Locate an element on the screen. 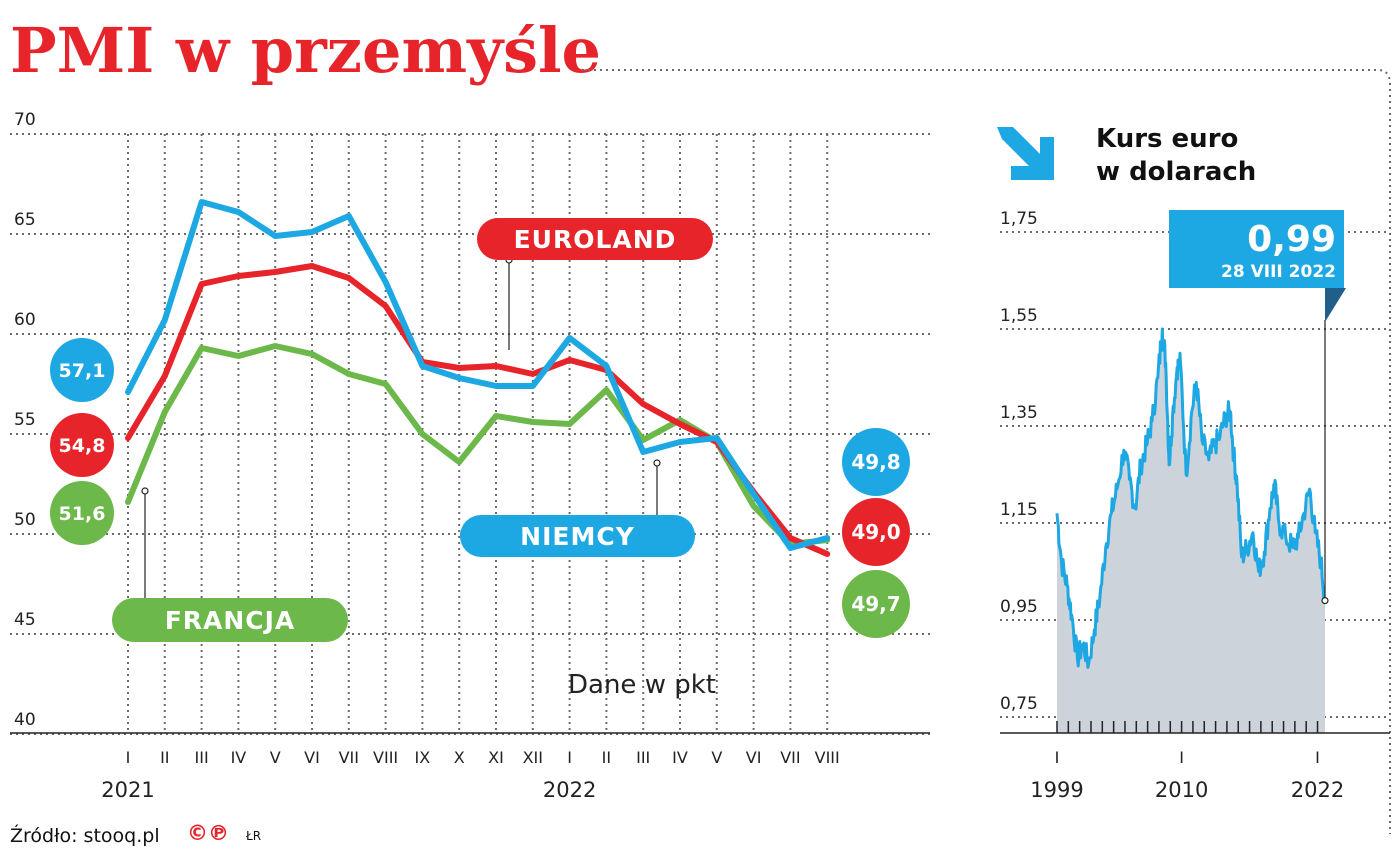 The height and width of the screenshot is (868, 1400). fx-area is located at coordinates (1191, 530).